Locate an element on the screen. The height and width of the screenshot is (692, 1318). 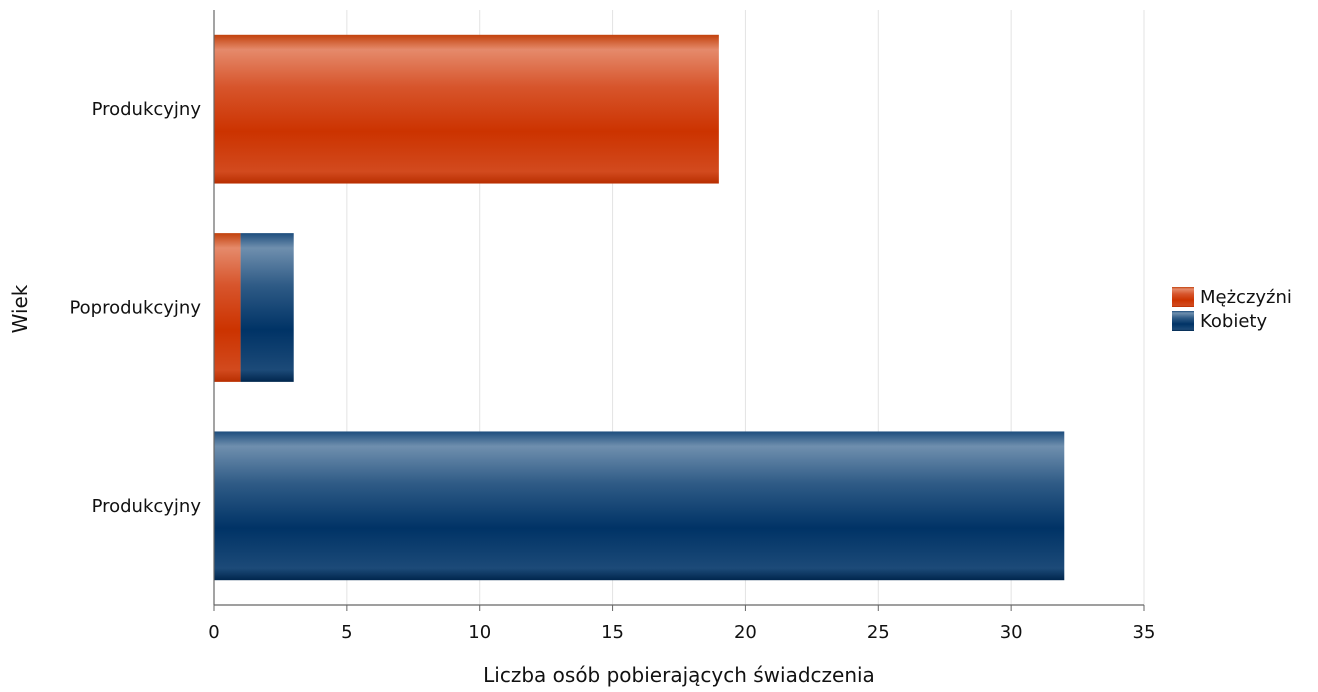
x-tick-label-35: 35 is located at coordinates (1144, 632).